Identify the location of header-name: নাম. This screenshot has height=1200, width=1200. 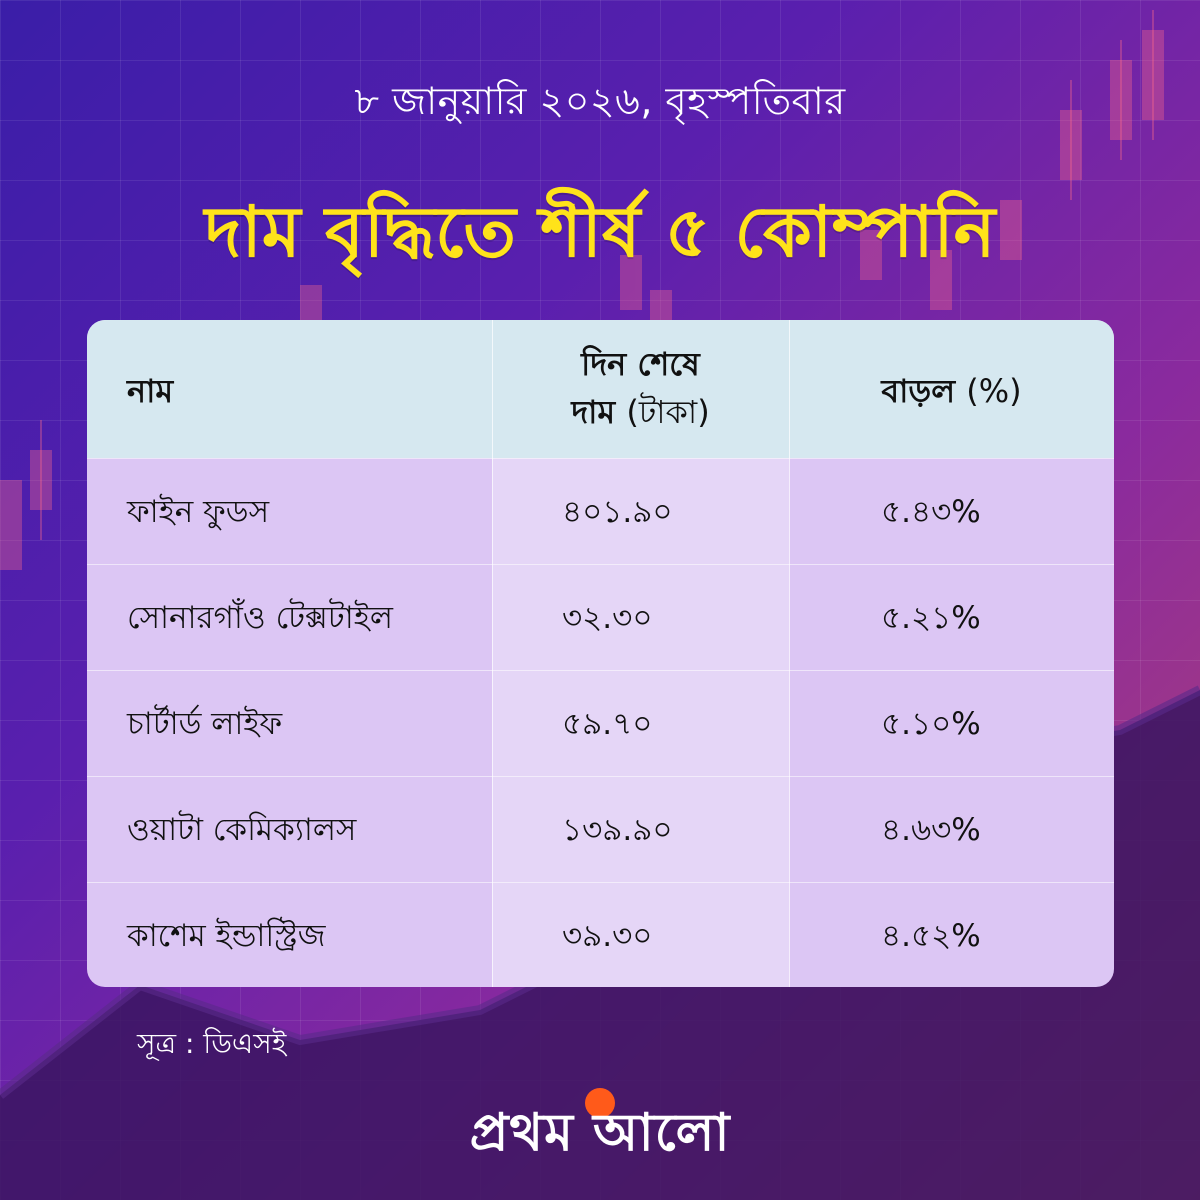
(150, 391).